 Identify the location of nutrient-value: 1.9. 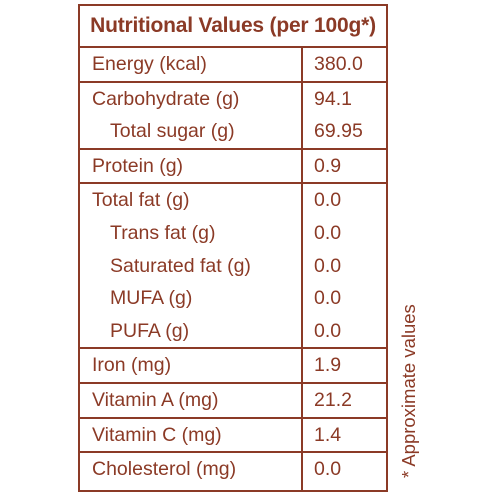
(328, 365).